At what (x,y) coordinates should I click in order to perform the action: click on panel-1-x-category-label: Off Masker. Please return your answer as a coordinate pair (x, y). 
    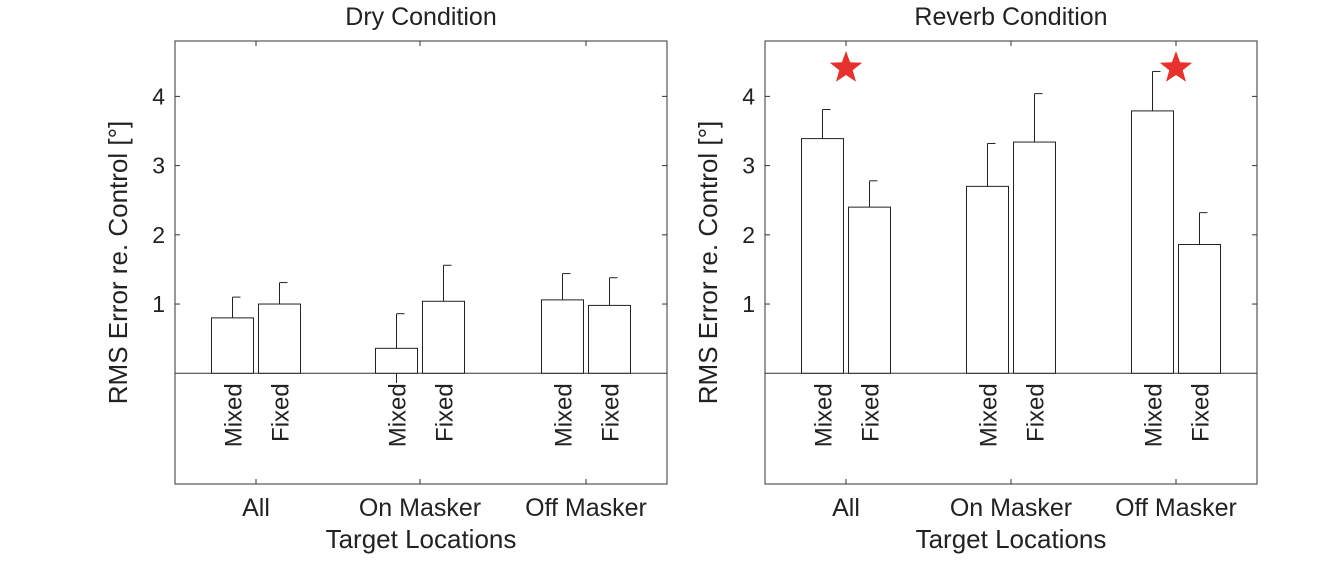
    Looking at the image, I should click on (586, 508).